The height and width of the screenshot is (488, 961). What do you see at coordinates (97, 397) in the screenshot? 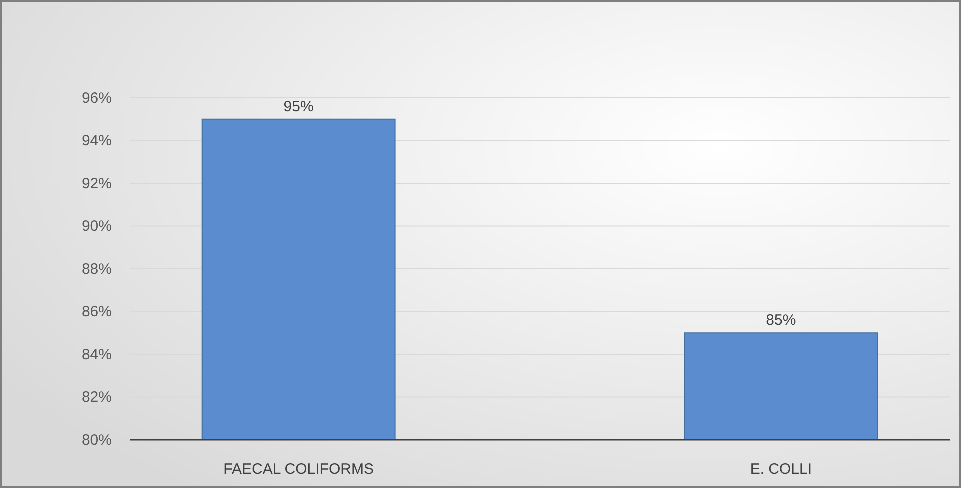
I see `y-tick-label: 82%` at bounding box center [97, 397].